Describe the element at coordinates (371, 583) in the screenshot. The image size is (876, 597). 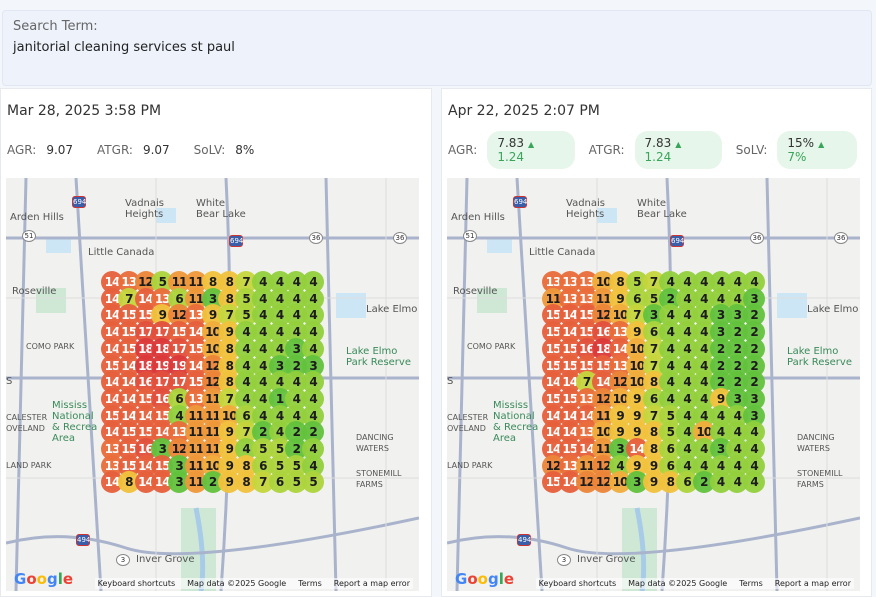
I see `report-map-error-link: Report a map error` at that location.